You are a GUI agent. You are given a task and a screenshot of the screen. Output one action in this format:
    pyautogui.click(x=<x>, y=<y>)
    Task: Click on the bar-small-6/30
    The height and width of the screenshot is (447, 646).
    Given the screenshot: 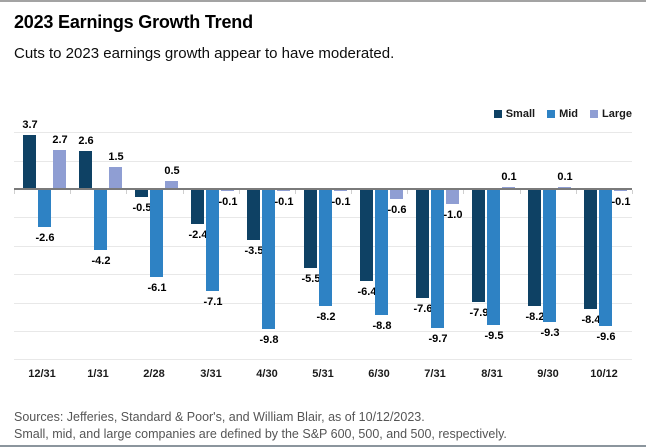 What is the action you would take?
    pyautogui.click(x=366, y=235)
    